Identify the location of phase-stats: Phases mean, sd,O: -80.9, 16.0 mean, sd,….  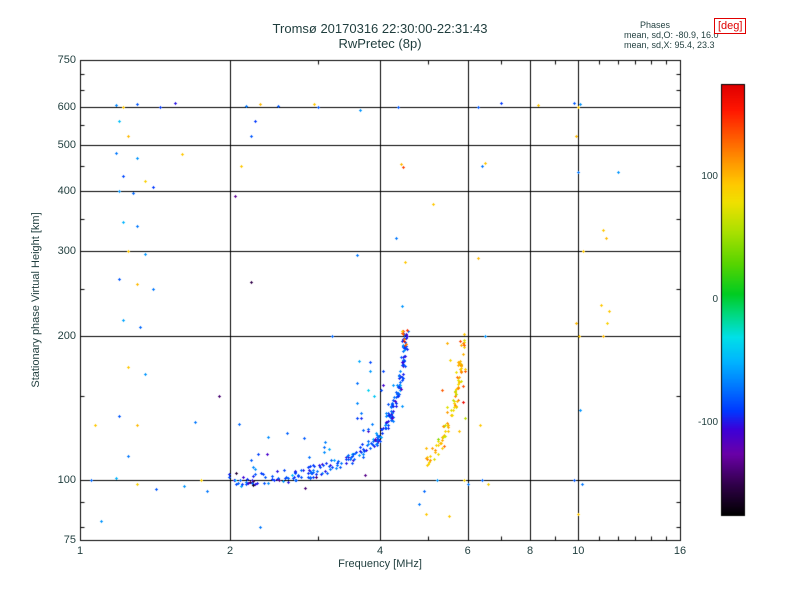
(671, 35).